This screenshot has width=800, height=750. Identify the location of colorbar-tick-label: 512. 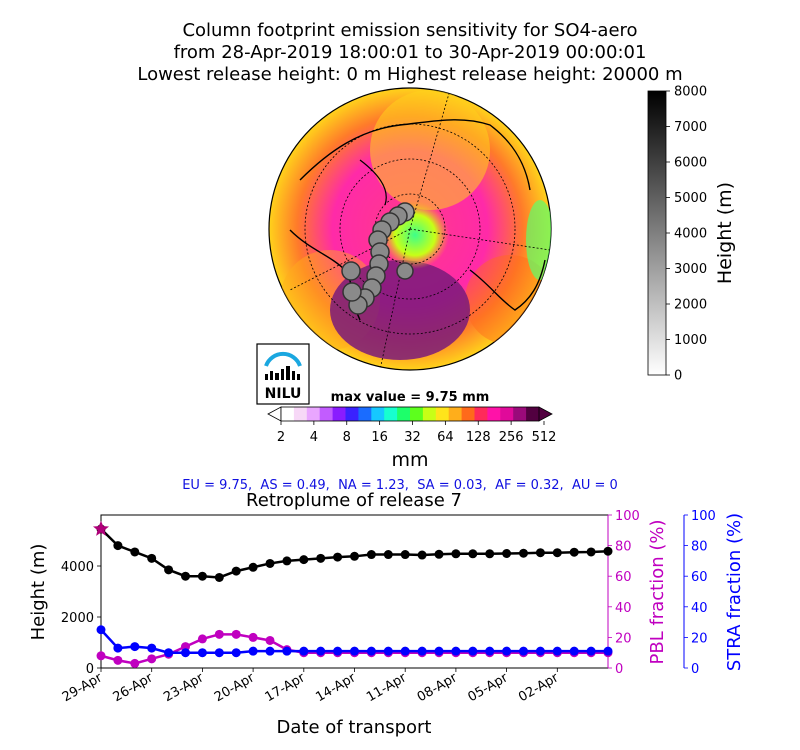
(544, 437).